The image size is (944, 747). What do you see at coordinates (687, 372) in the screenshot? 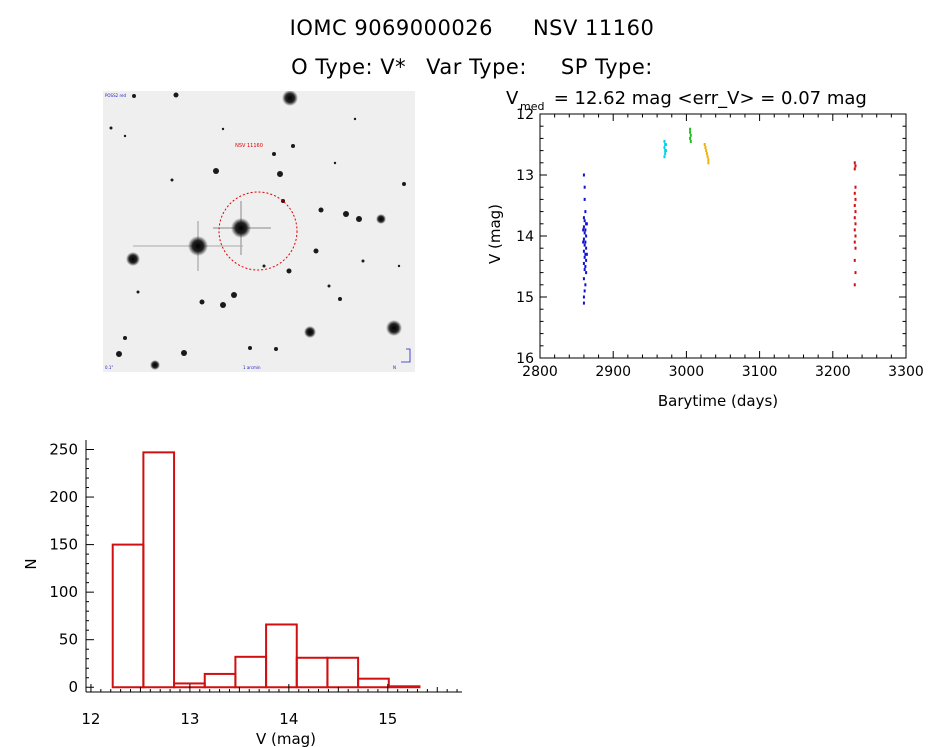
I see `lc-x-tick-label: 3000` at bounding box center [687, 372].